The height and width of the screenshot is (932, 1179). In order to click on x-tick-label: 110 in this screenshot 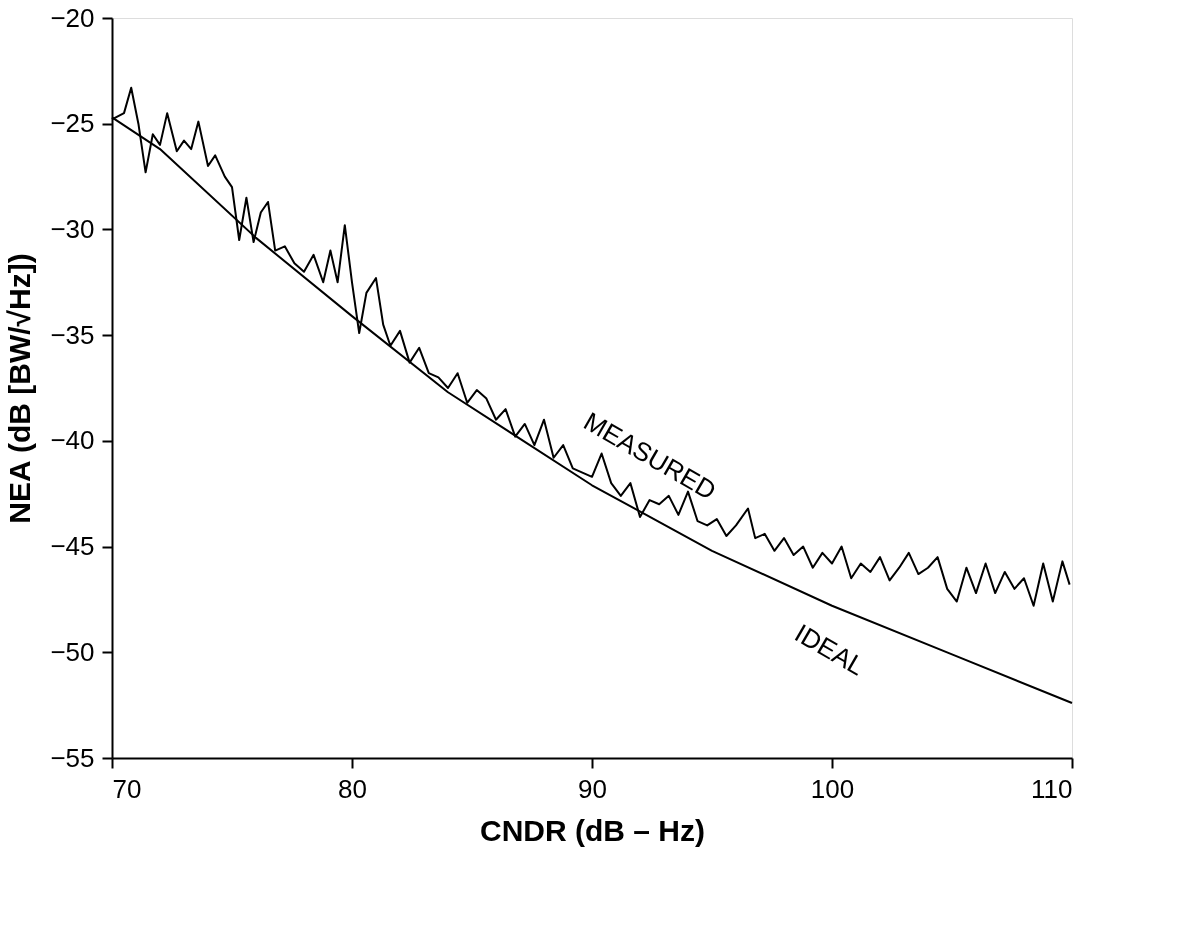, I will do `click(1052, 788)`.